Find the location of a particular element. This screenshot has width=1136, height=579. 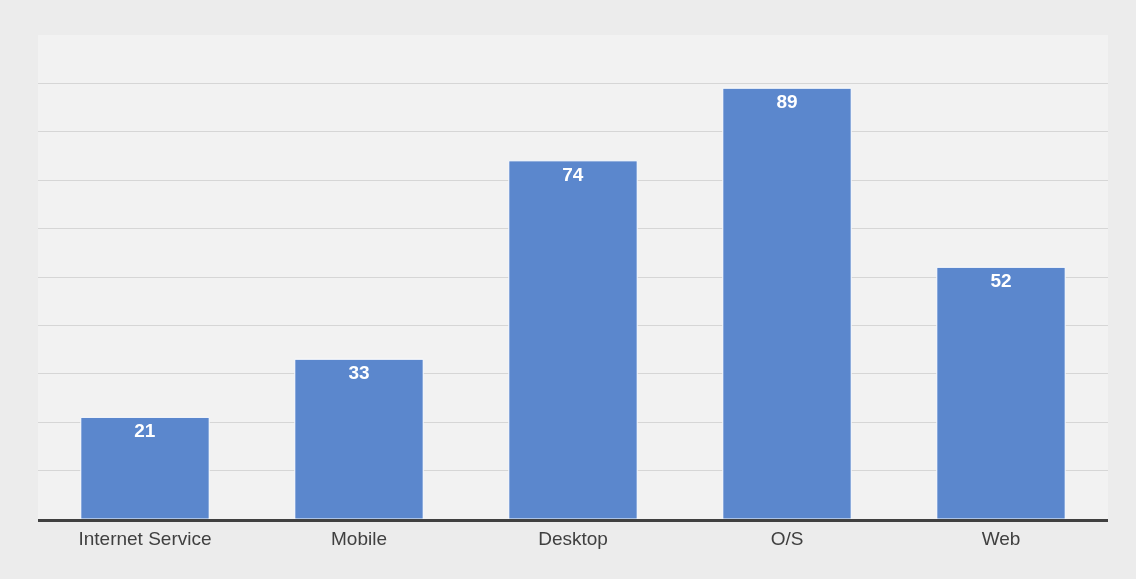

x-tick-label: O/S is located at coordinates (787, 538).